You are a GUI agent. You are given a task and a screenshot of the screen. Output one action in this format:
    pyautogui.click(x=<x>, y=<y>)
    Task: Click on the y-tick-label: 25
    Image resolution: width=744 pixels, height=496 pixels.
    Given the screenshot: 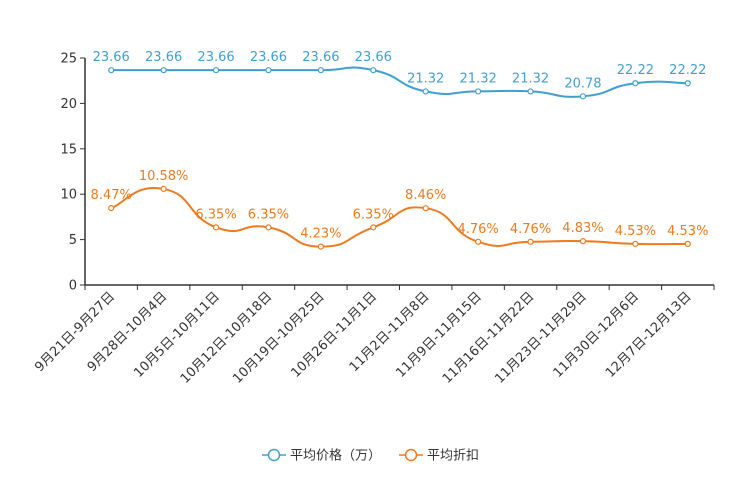 What is the action you would take?
    pyautogui.click(x=68, y=59)
    